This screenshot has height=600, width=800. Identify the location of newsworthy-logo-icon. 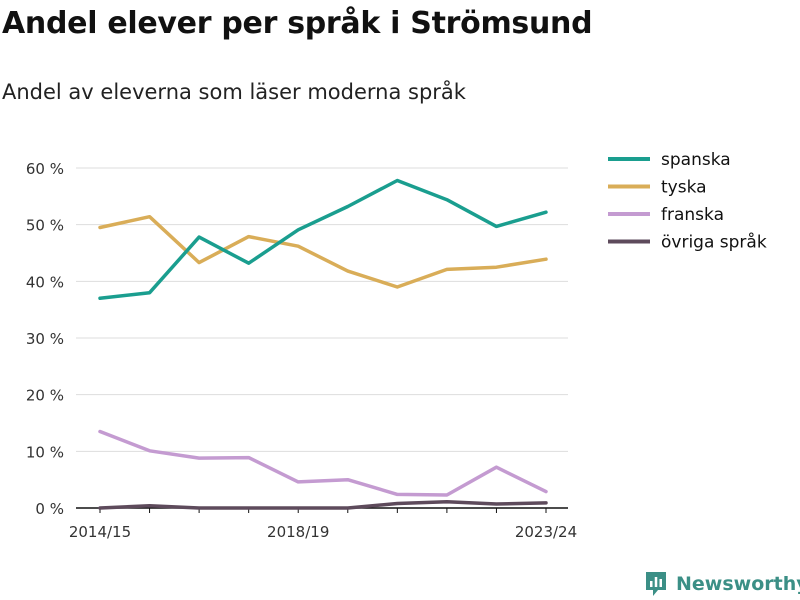
(656, 584).